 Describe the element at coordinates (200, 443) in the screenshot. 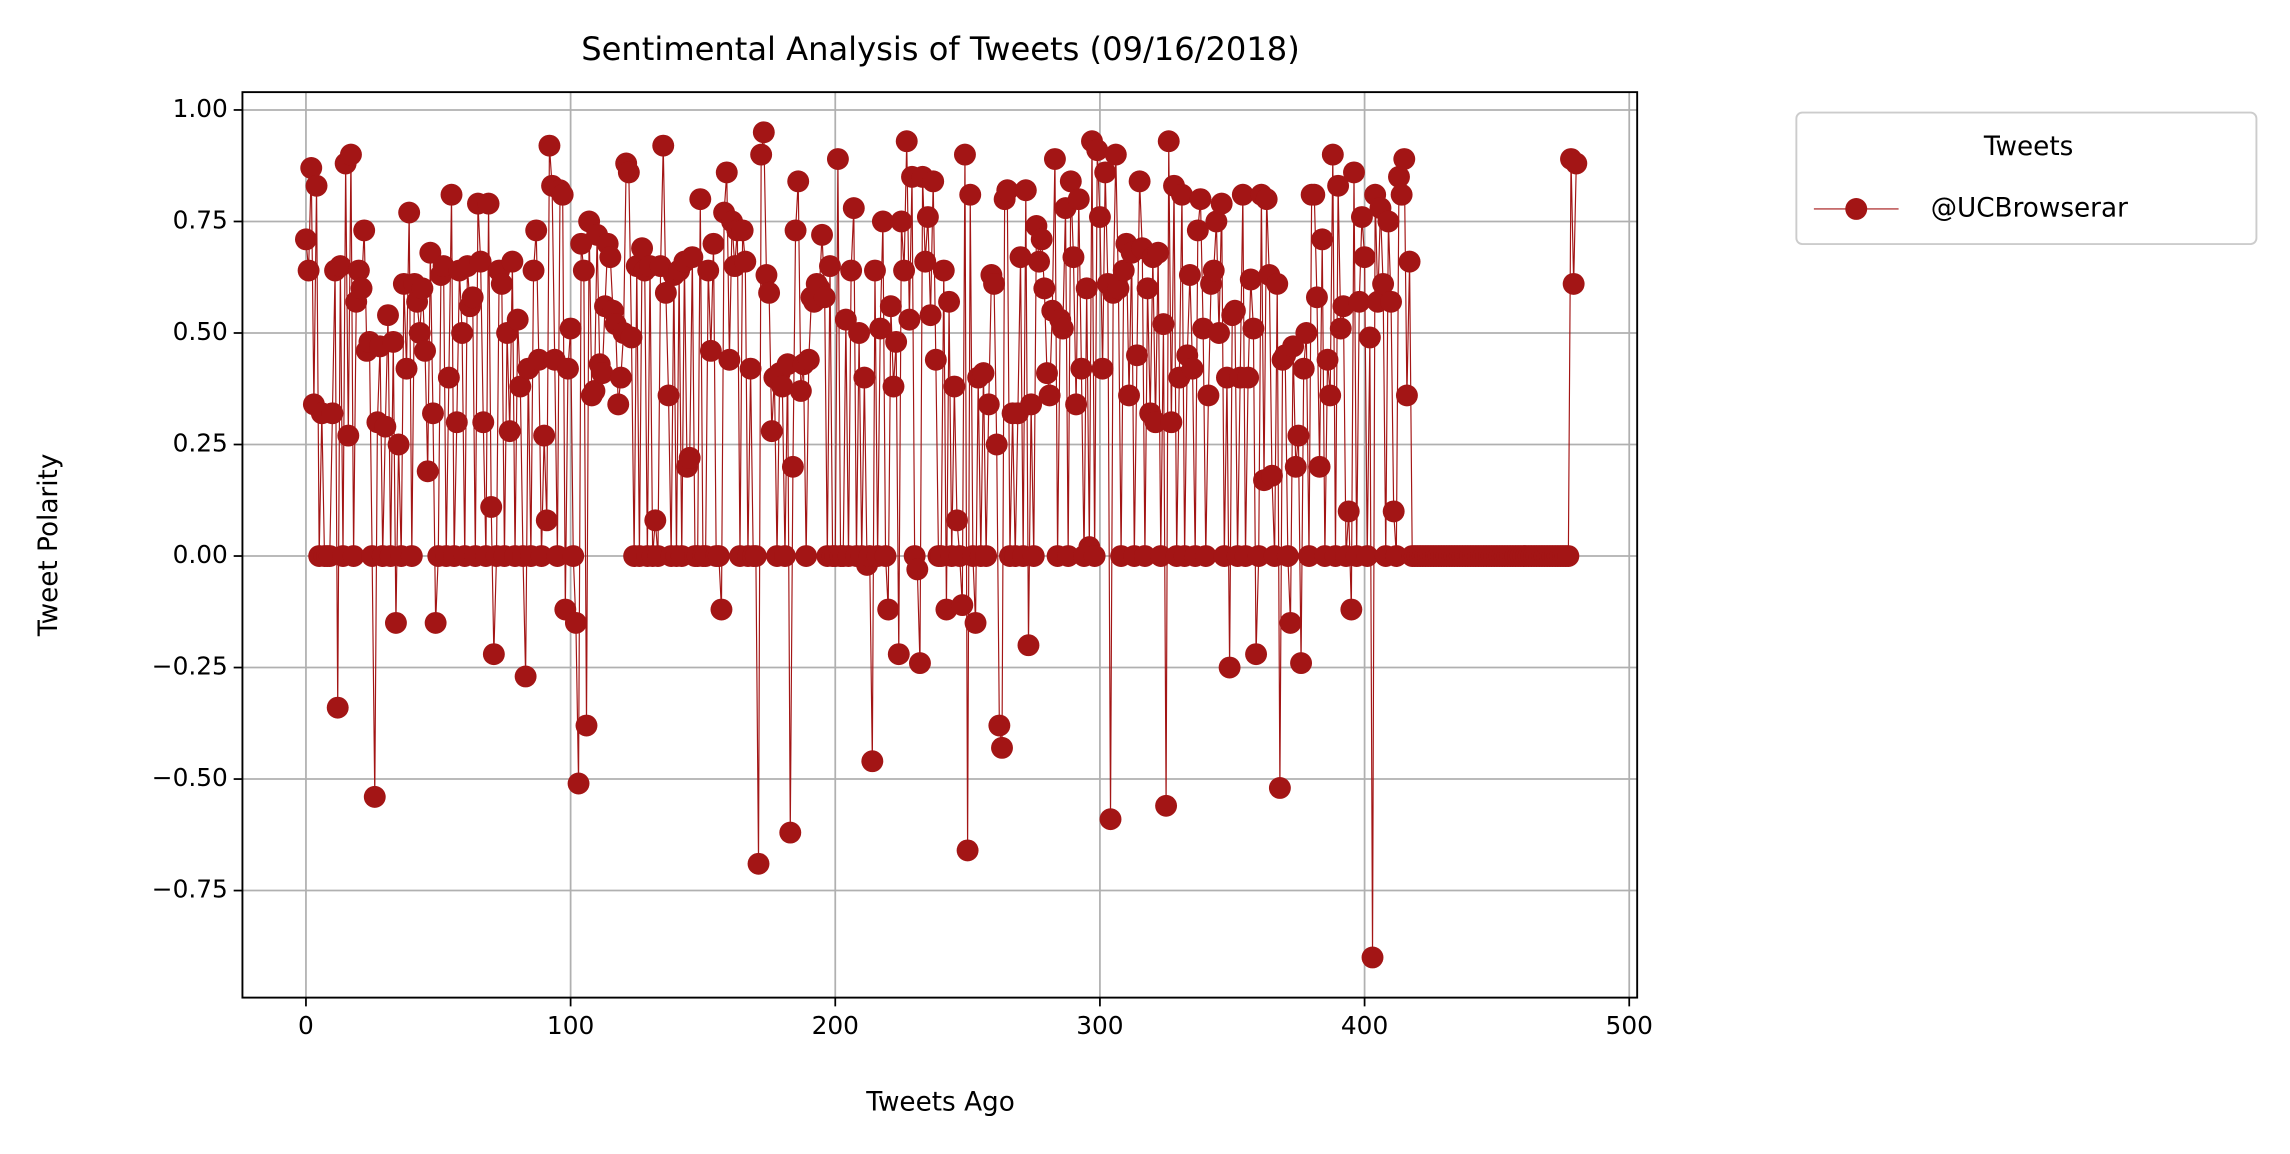

I see `y-tick-label: 0.25` at that location.